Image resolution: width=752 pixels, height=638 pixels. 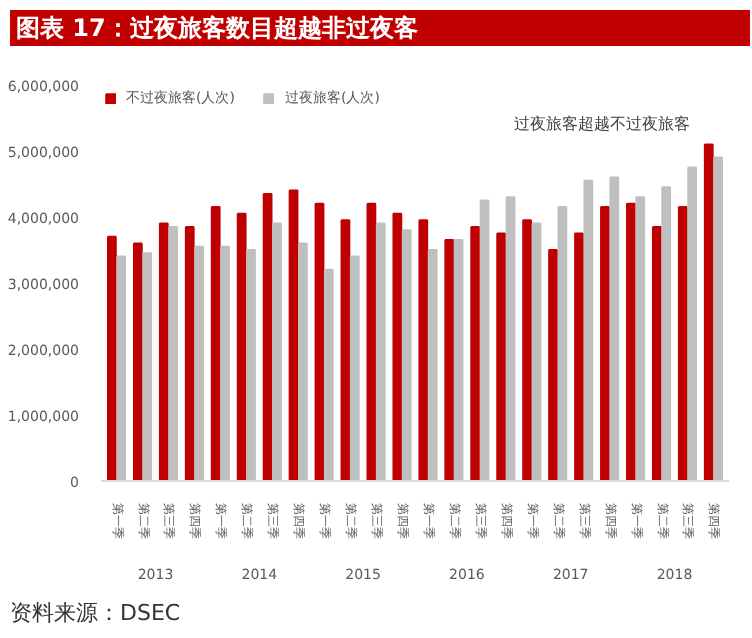 I want to click on text: 资料来源：DSEC, so click(x=95, y=614).